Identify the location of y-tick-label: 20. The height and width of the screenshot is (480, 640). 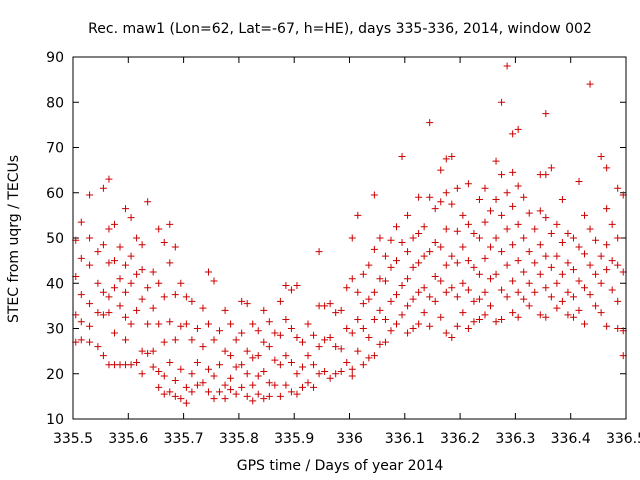
(55, 375).